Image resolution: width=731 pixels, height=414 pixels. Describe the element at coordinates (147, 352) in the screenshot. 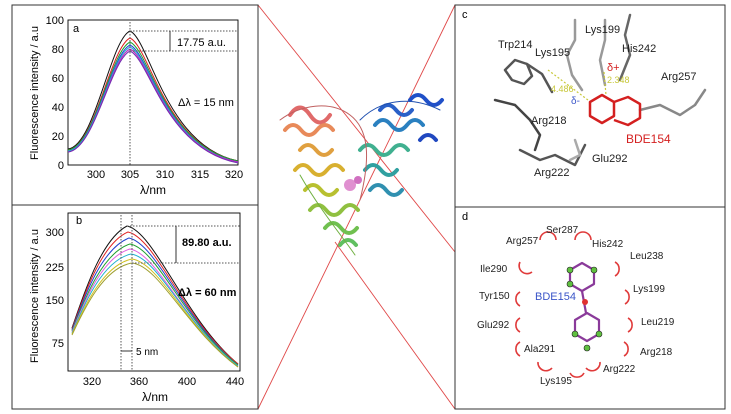

I see `panel-b-shift-label: 5 nm` at that location.